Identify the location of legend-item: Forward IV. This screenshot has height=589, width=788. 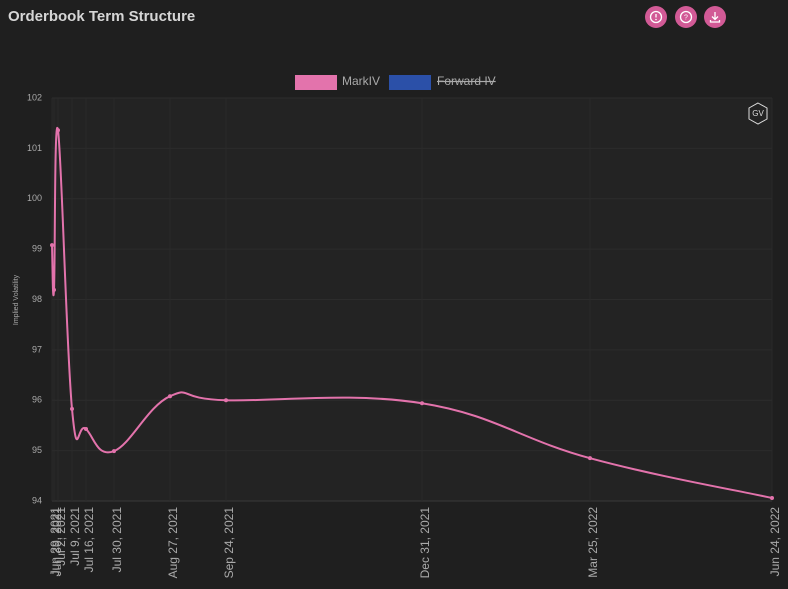
(442, 82).